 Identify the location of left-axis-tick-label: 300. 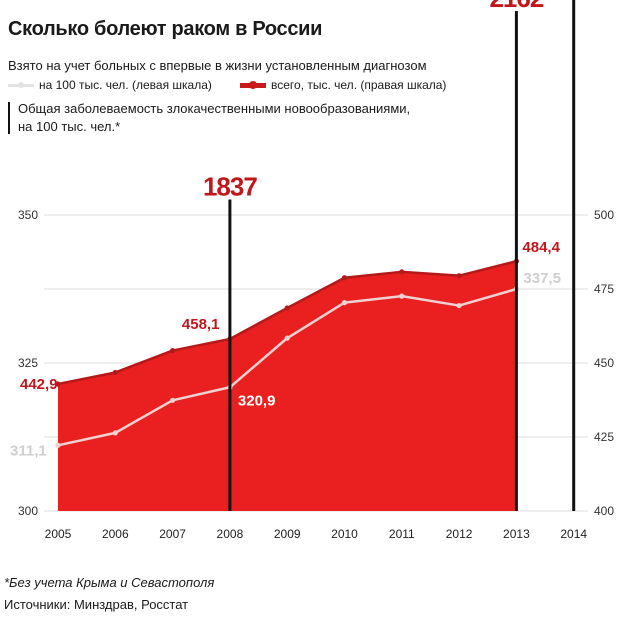
(28, 511).